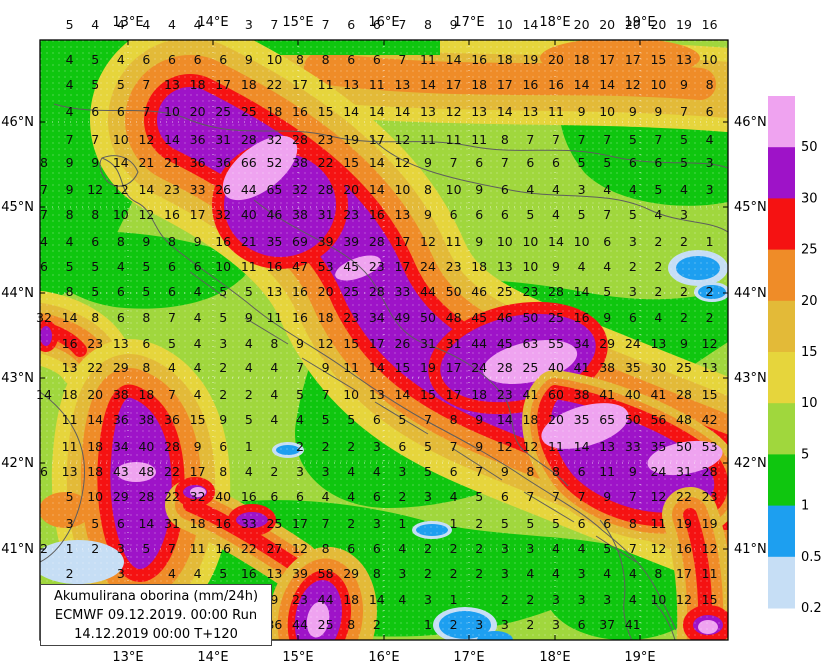 The height and width of the screenshot is (668, 834). What do you see at coordinates (530, 367) in the screenshot?
I see `grid-value: 25` at bounding box center [530, 367].